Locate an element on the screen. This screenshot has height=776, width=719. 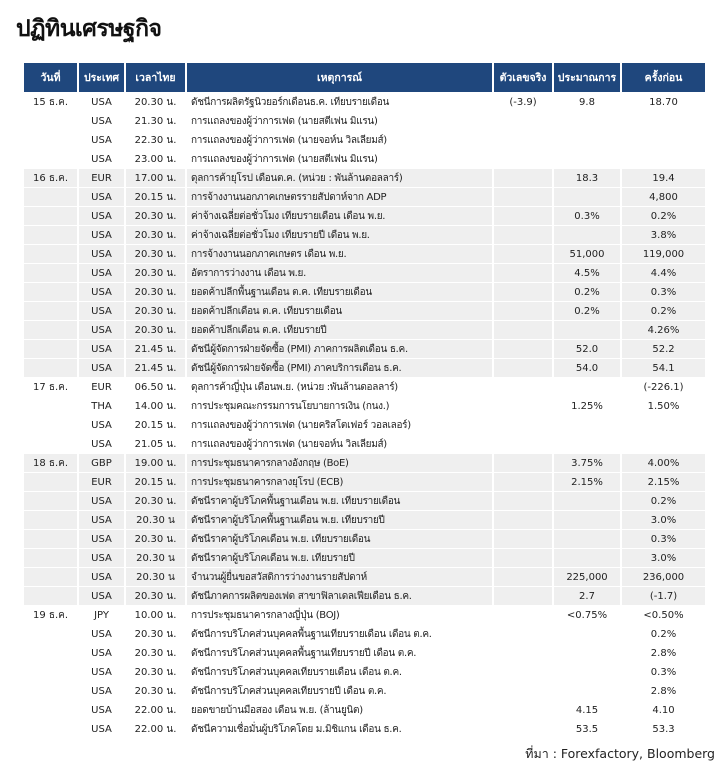
cell-time: 17.00 น. is located at coordinates (155, 178).